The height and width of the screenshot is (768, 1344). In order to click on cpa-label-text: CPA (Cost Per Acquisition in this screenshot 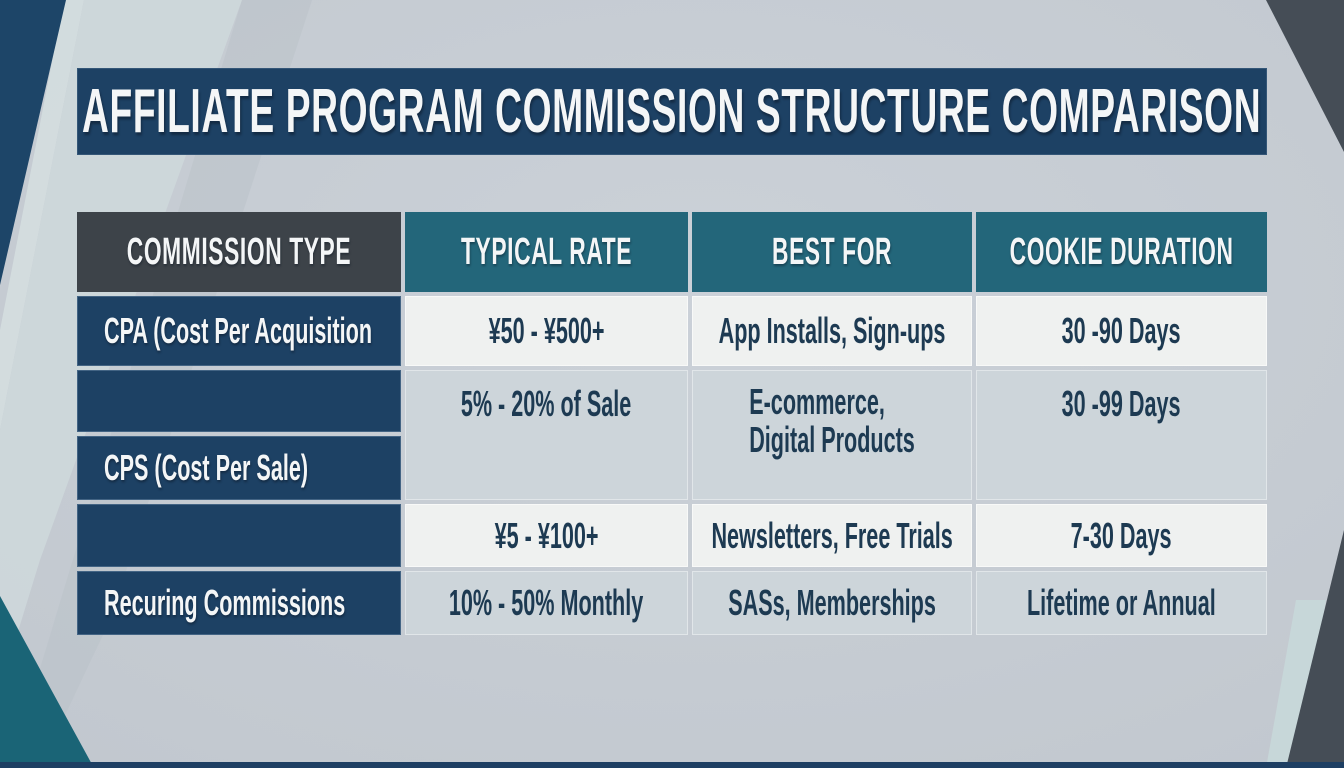, I will do `click(238, 330)`.